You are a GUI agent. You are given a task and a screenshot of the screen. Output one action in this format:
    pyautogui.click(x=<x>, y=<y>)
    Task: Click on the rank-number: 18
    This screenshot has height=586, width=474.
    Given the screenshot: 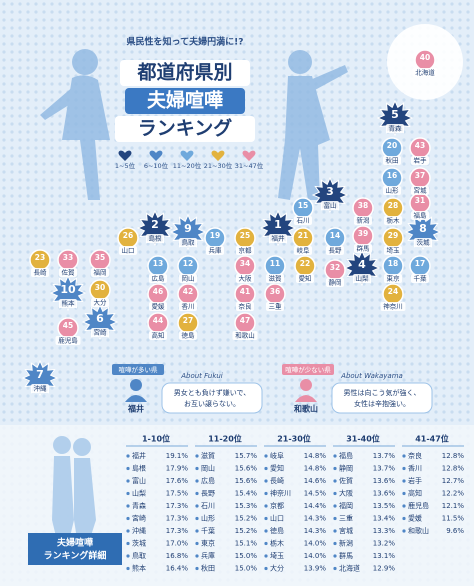 What is the action you would take?
    pyautogui.click(x=393, y=263)
    